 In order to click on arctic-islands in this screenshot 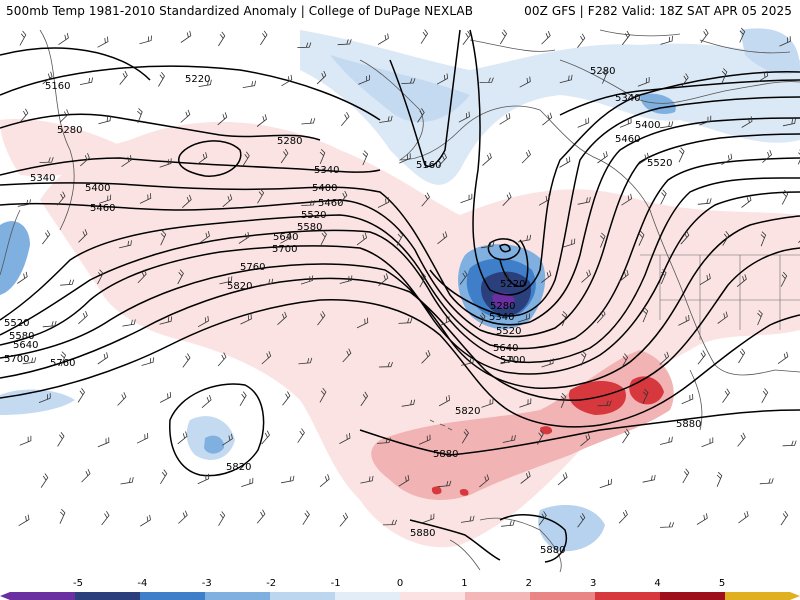, I will do `click(630, 41)`.